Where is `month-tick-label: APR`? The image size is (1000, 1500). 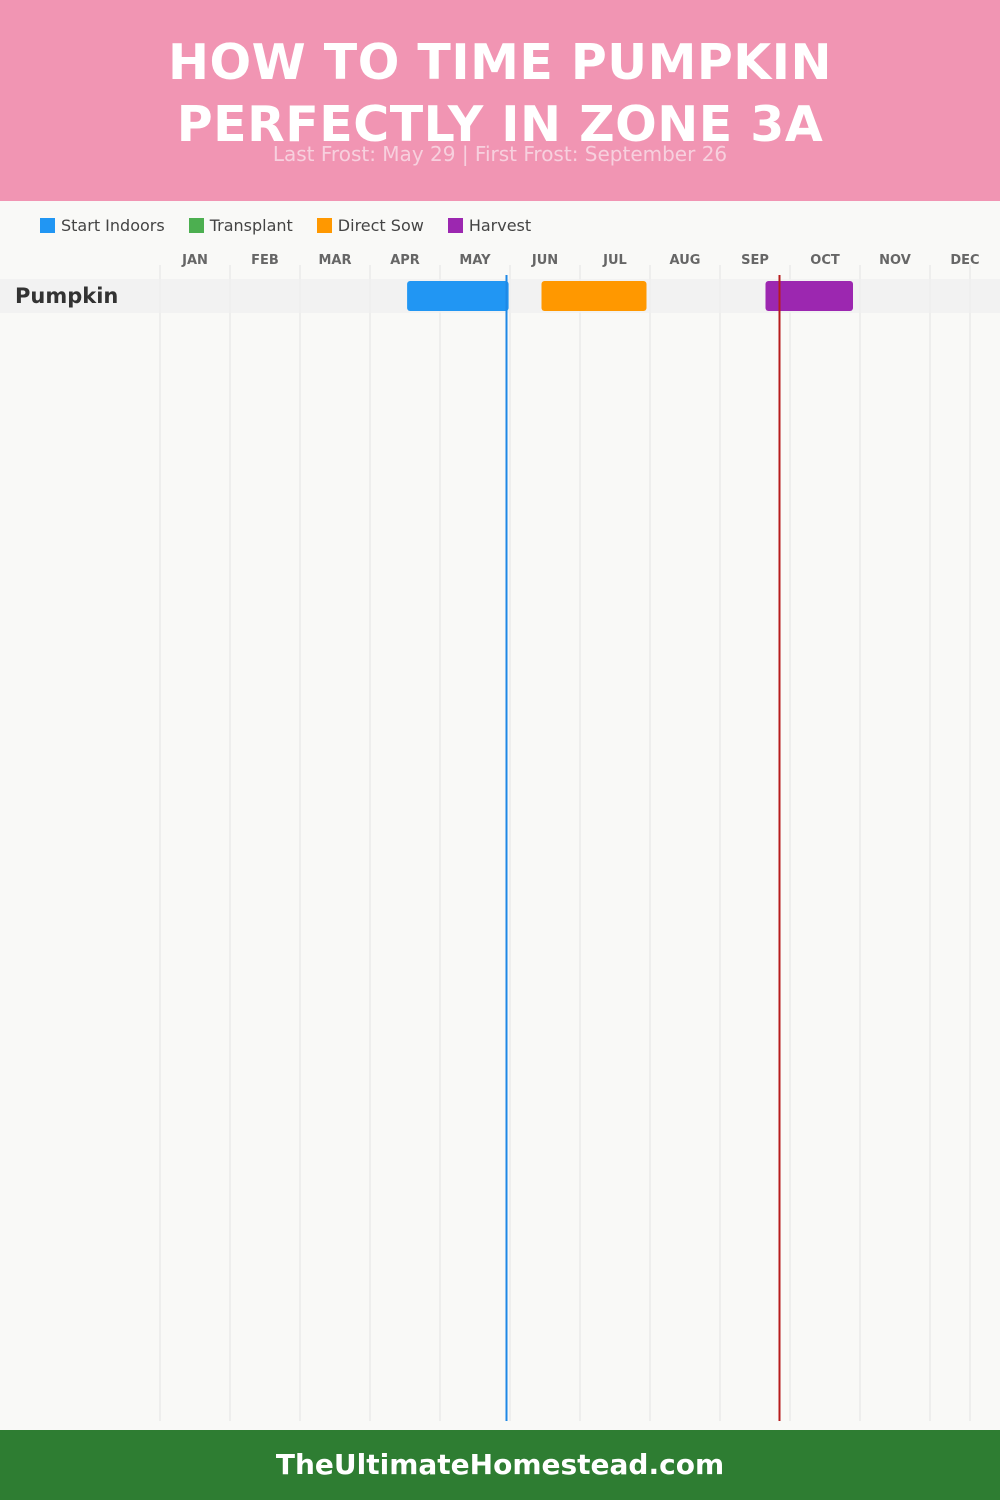 month-tick-label: APR is located at coordinates (405, 260).